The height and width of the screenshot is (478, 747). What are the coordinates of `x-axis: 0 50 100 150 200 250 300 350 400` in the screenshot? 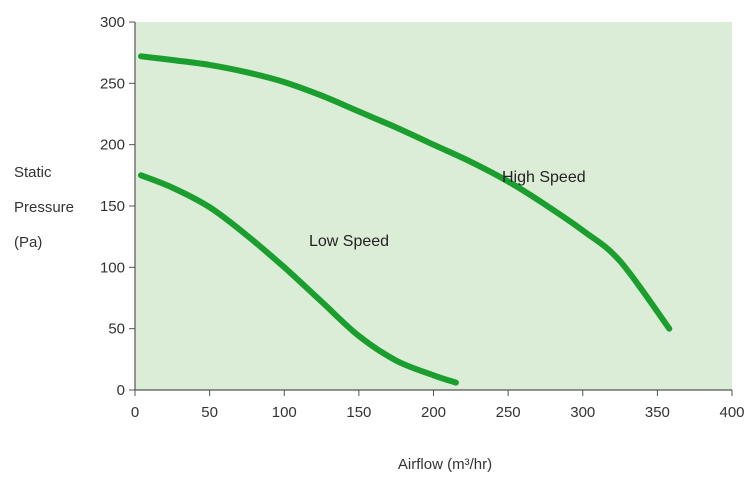 It's located at (438, 405).